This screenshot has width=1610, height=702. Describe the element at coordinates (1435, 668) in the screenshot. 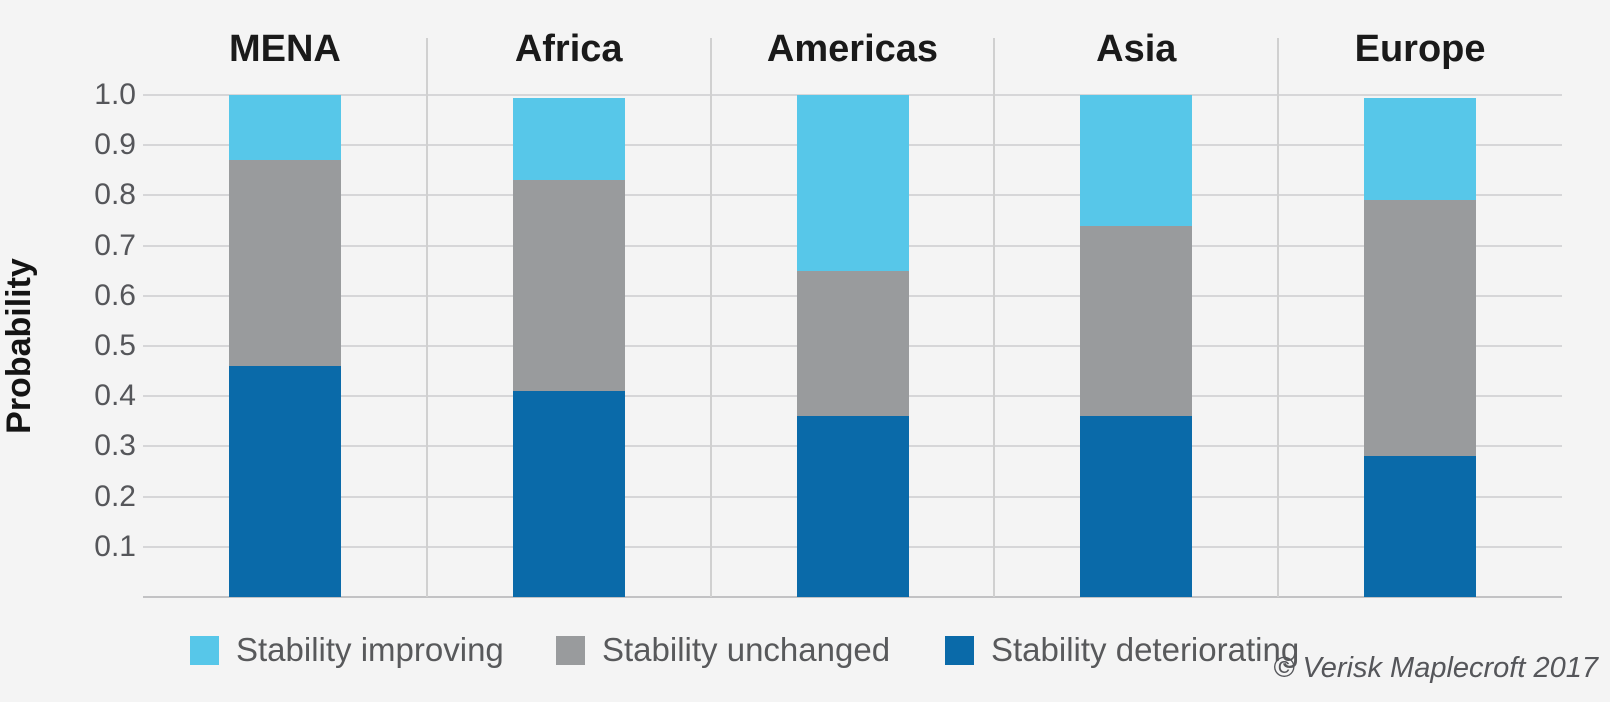

I see `copyright-credit: © Verisk Maplecroft 2017` at that location.